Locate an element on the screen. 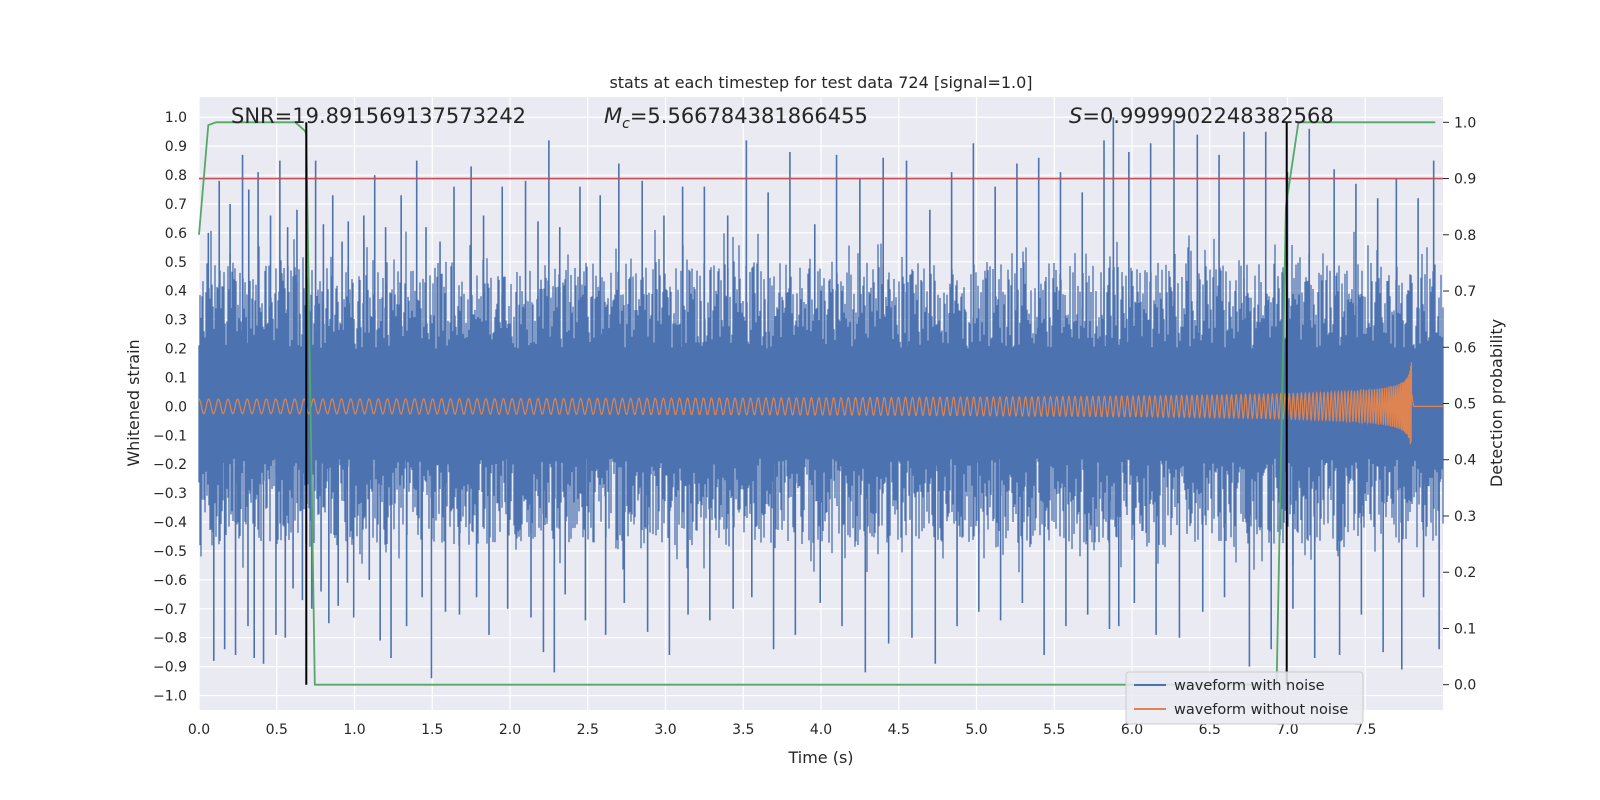 The width and height of the screenshot is (1600, 800). x-tick-label: 7.5 is located at coordinates (1365, 730).